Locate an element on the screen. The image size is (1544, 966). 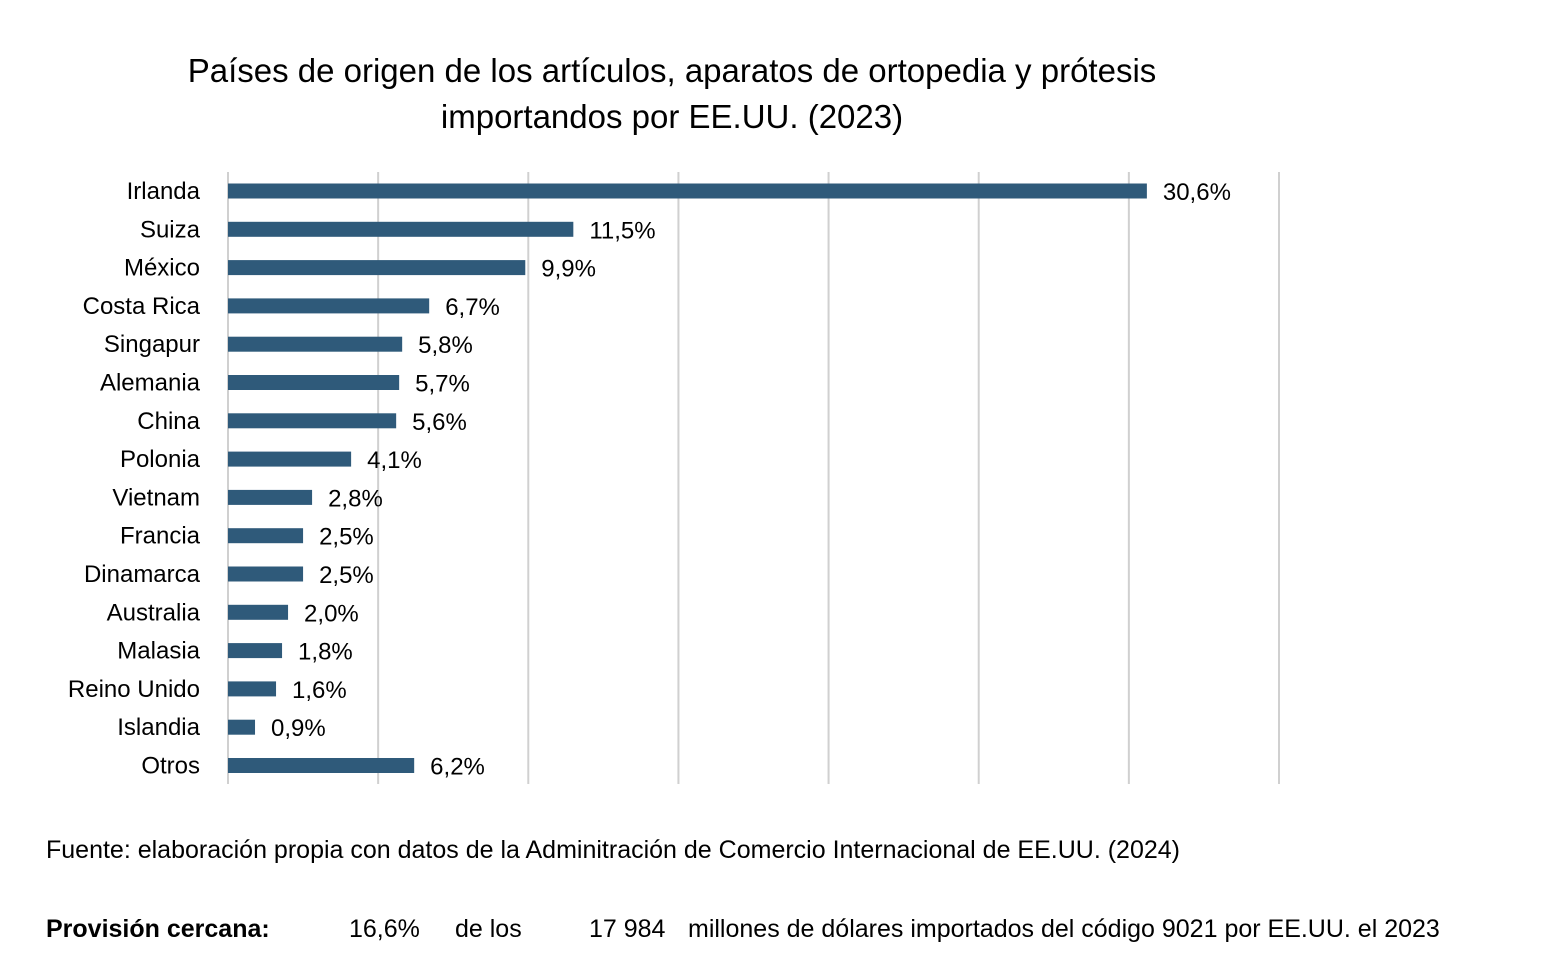
category-label: Reino Unido is located at coordinates (134, 689).